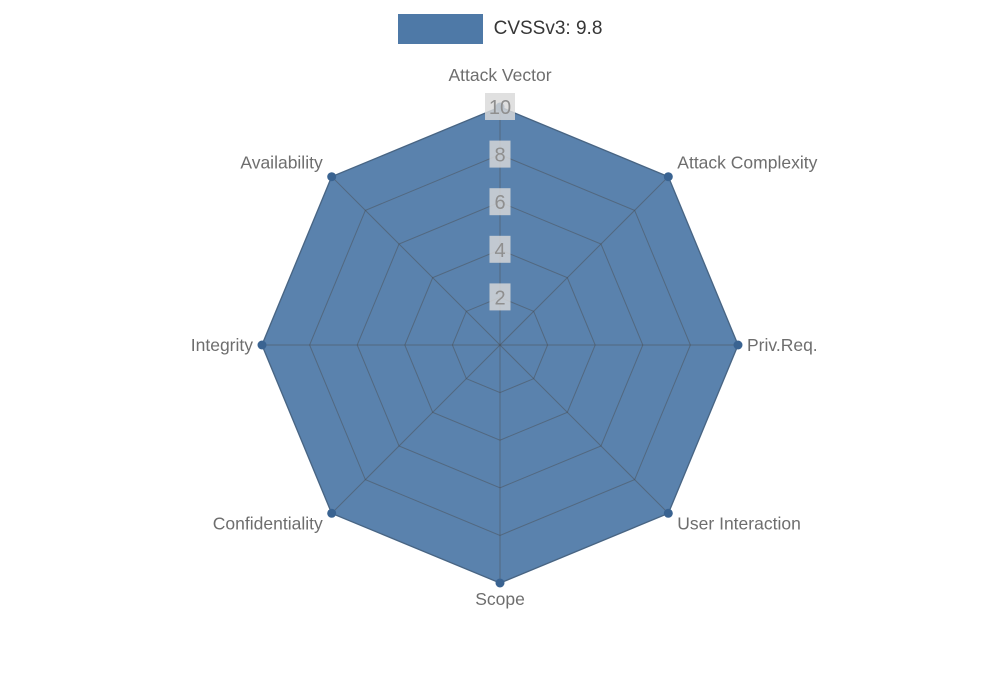 Image resolution: width=1000 pixels, height=700 pixels. I want to click on tick-label: 6, so click(499, 203).